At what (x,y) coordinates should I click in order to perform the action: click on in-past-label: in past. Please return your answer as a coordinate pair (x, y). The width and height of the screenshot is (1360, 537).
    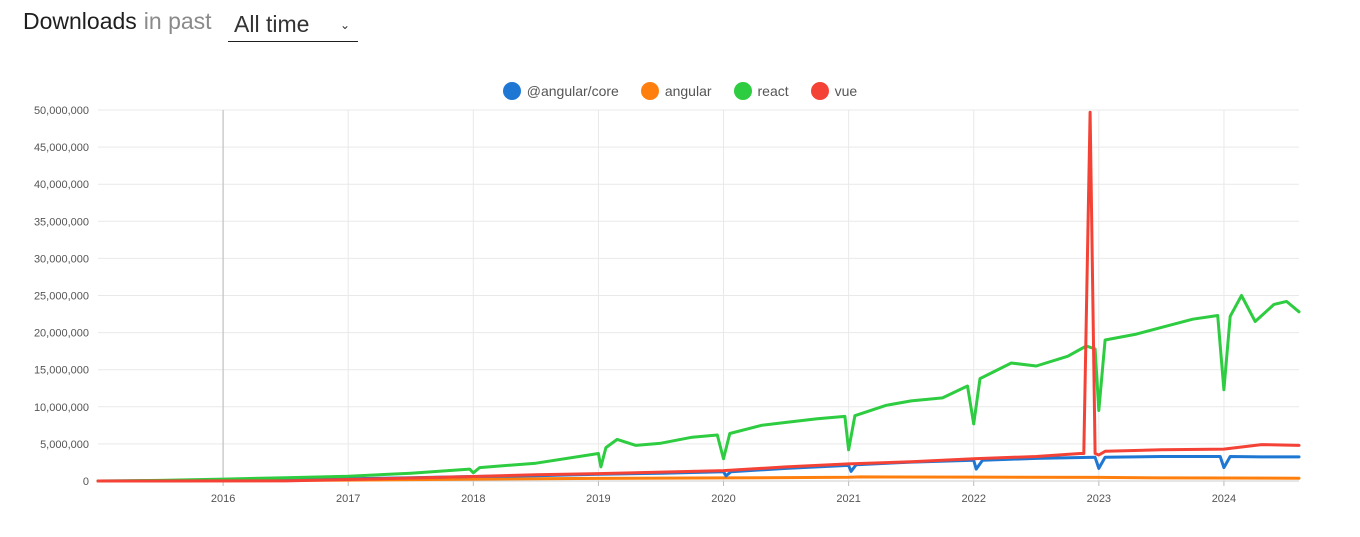
    Looking at the image, I should click on (177, 21).